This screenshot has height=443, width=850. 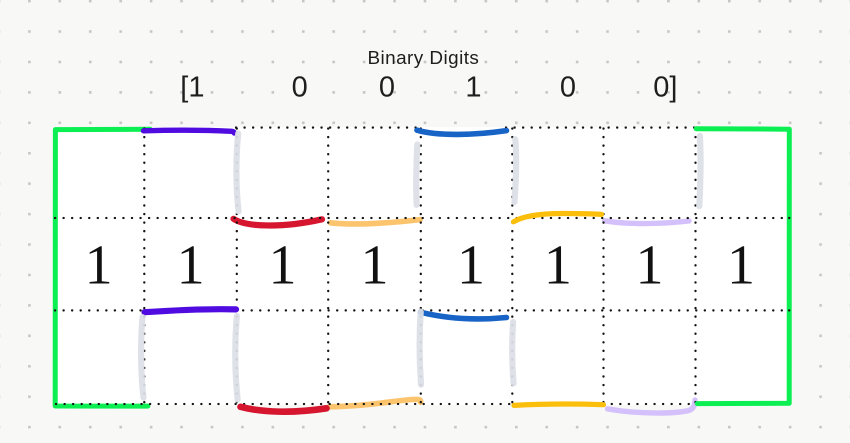 I want to click on svg-text: 0], so click(x=665, y=88).